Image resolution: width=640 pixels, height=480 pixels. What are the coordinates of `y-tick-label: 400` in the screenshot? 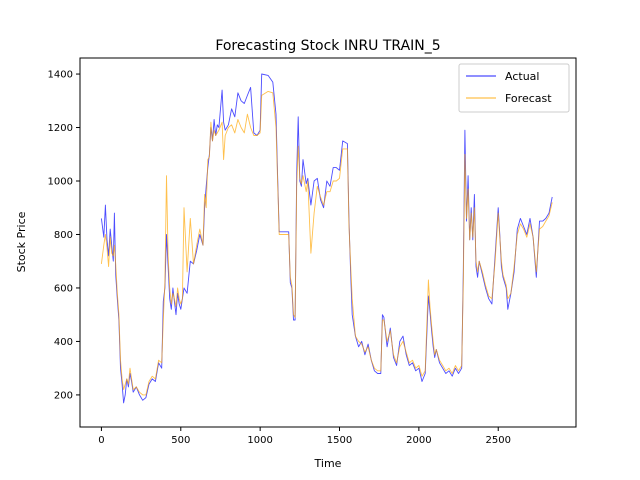 It's located at (63, 342).